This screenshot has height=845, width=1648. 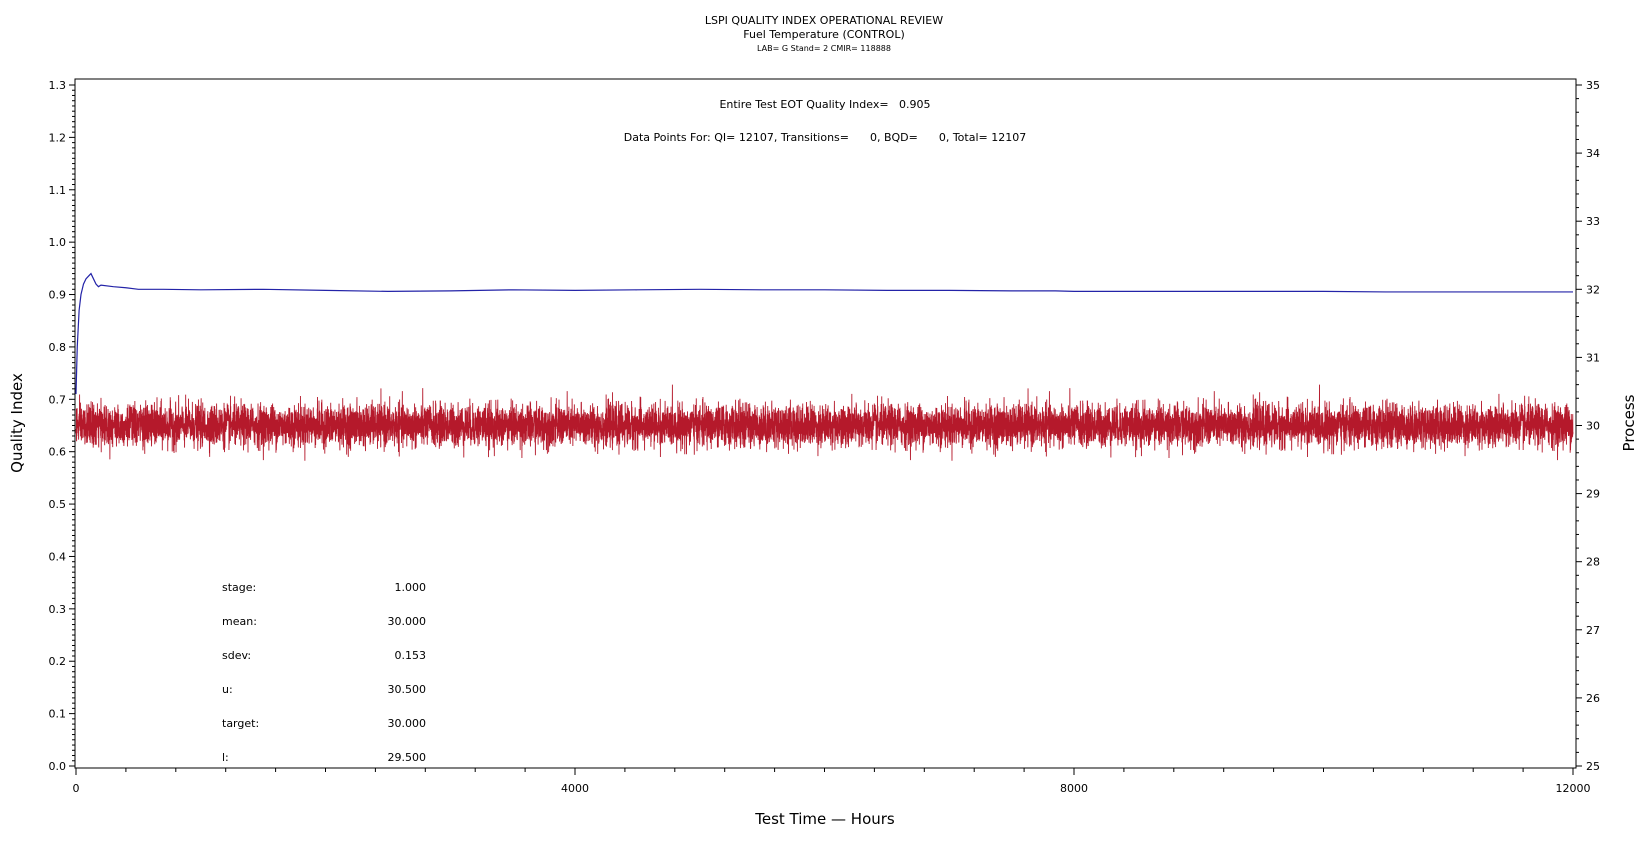 I want to click on y-right-tick-label: 27, so click(x=1593, y=630).